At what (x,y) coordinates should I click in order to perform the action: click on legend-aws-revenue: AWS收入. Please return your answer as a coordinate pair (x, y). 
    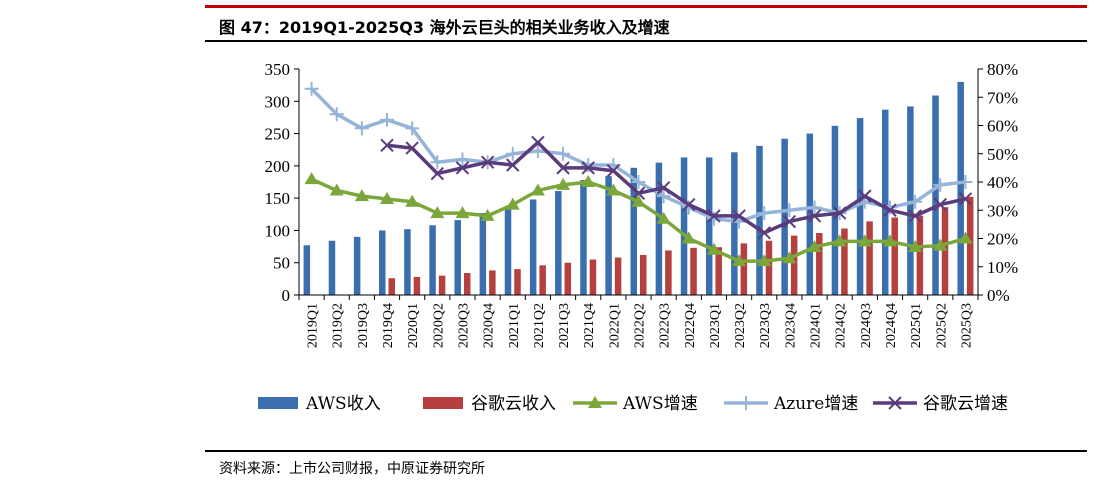
    Looking at the image, I should click on (319, 404).